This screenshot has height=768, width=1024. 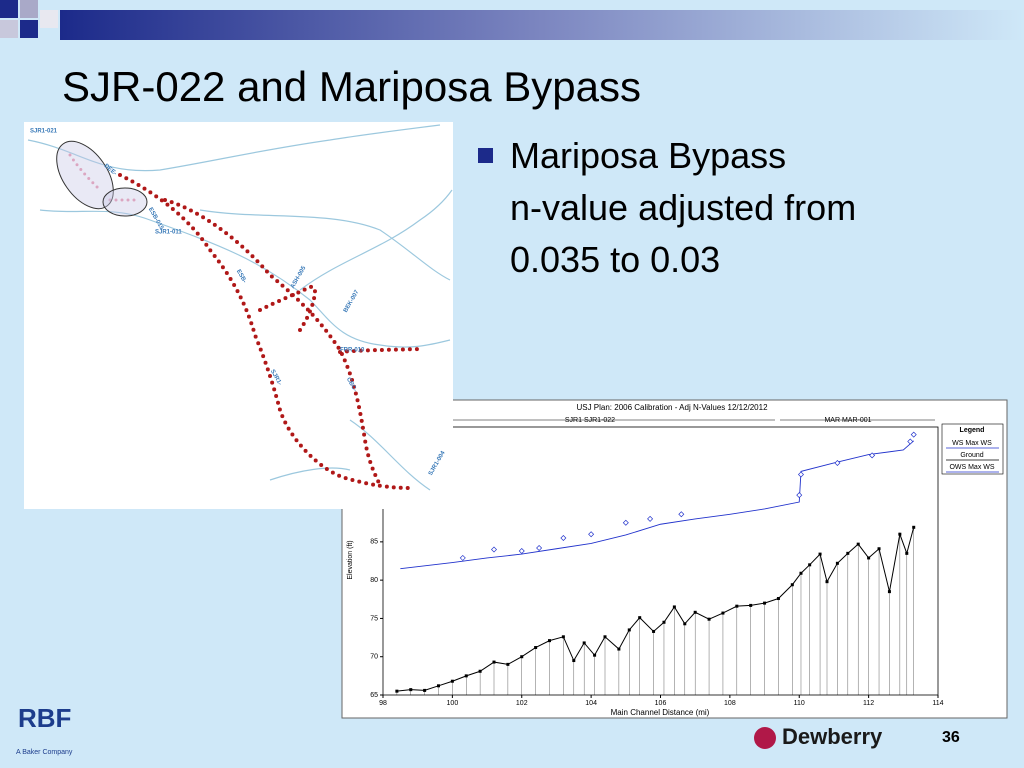 I want to click on x-axis-label: Main Channel Distance (mi), so click(x=660, y=712).